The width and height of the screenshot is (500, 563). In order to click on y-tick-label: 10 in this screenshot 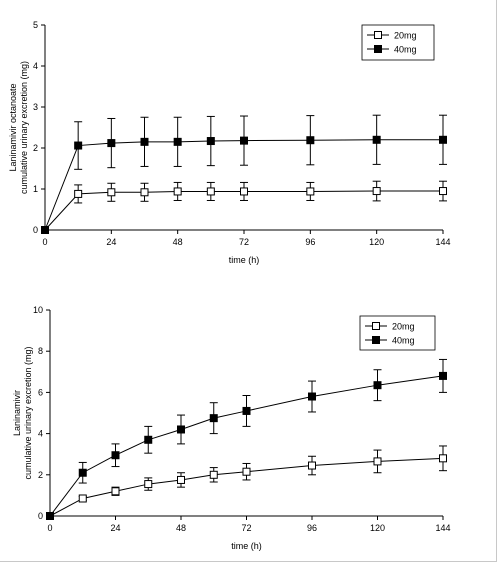, I will do `click(38, 310)`.